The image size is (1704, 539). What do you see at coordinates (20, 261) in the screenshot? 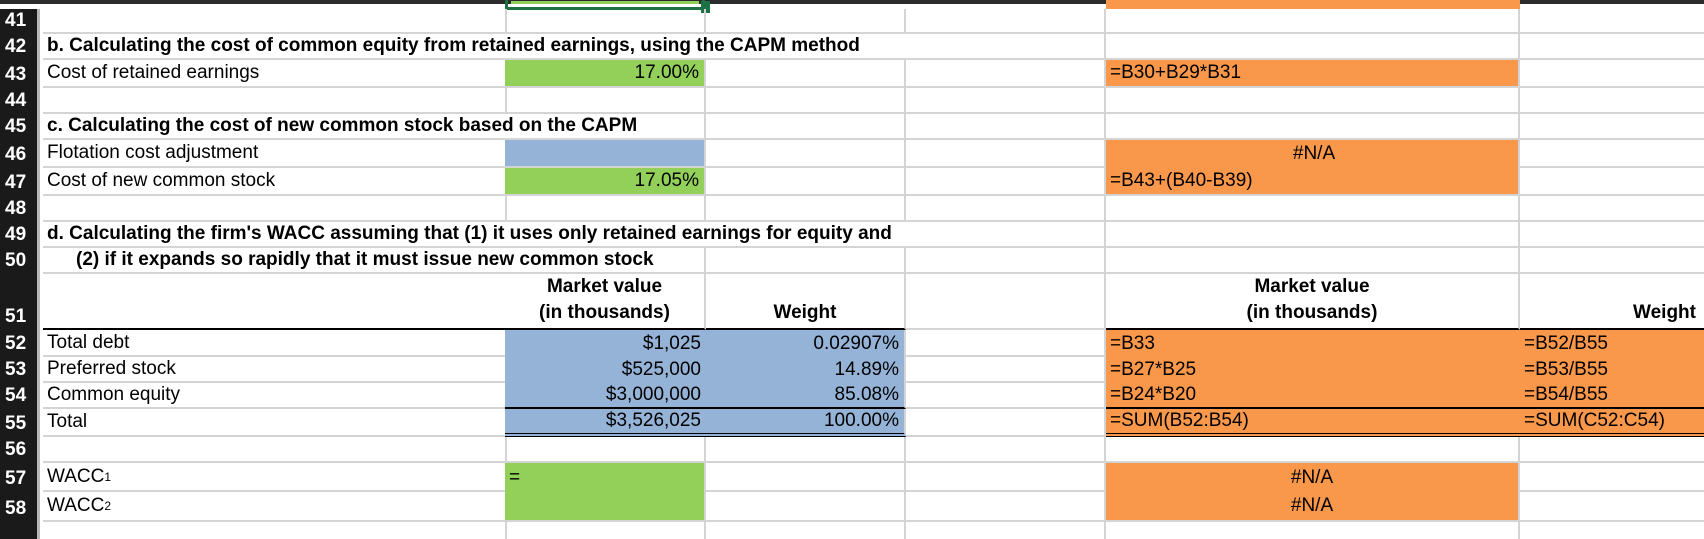
I see `row-header: 50` at bounding box center [20, 261].